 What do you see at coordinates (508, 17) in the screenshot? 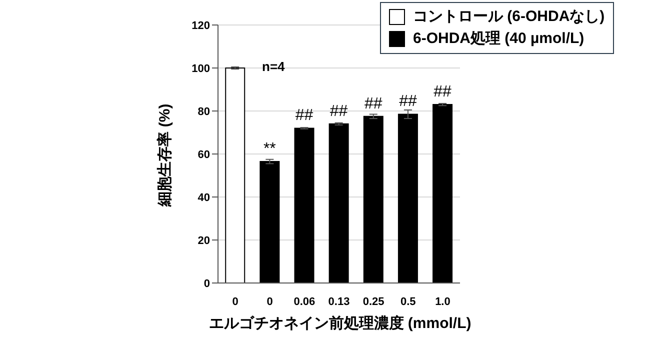
I see `legend-label: コントロール (6-OHDAなし)` at bounding box center [508, 17].